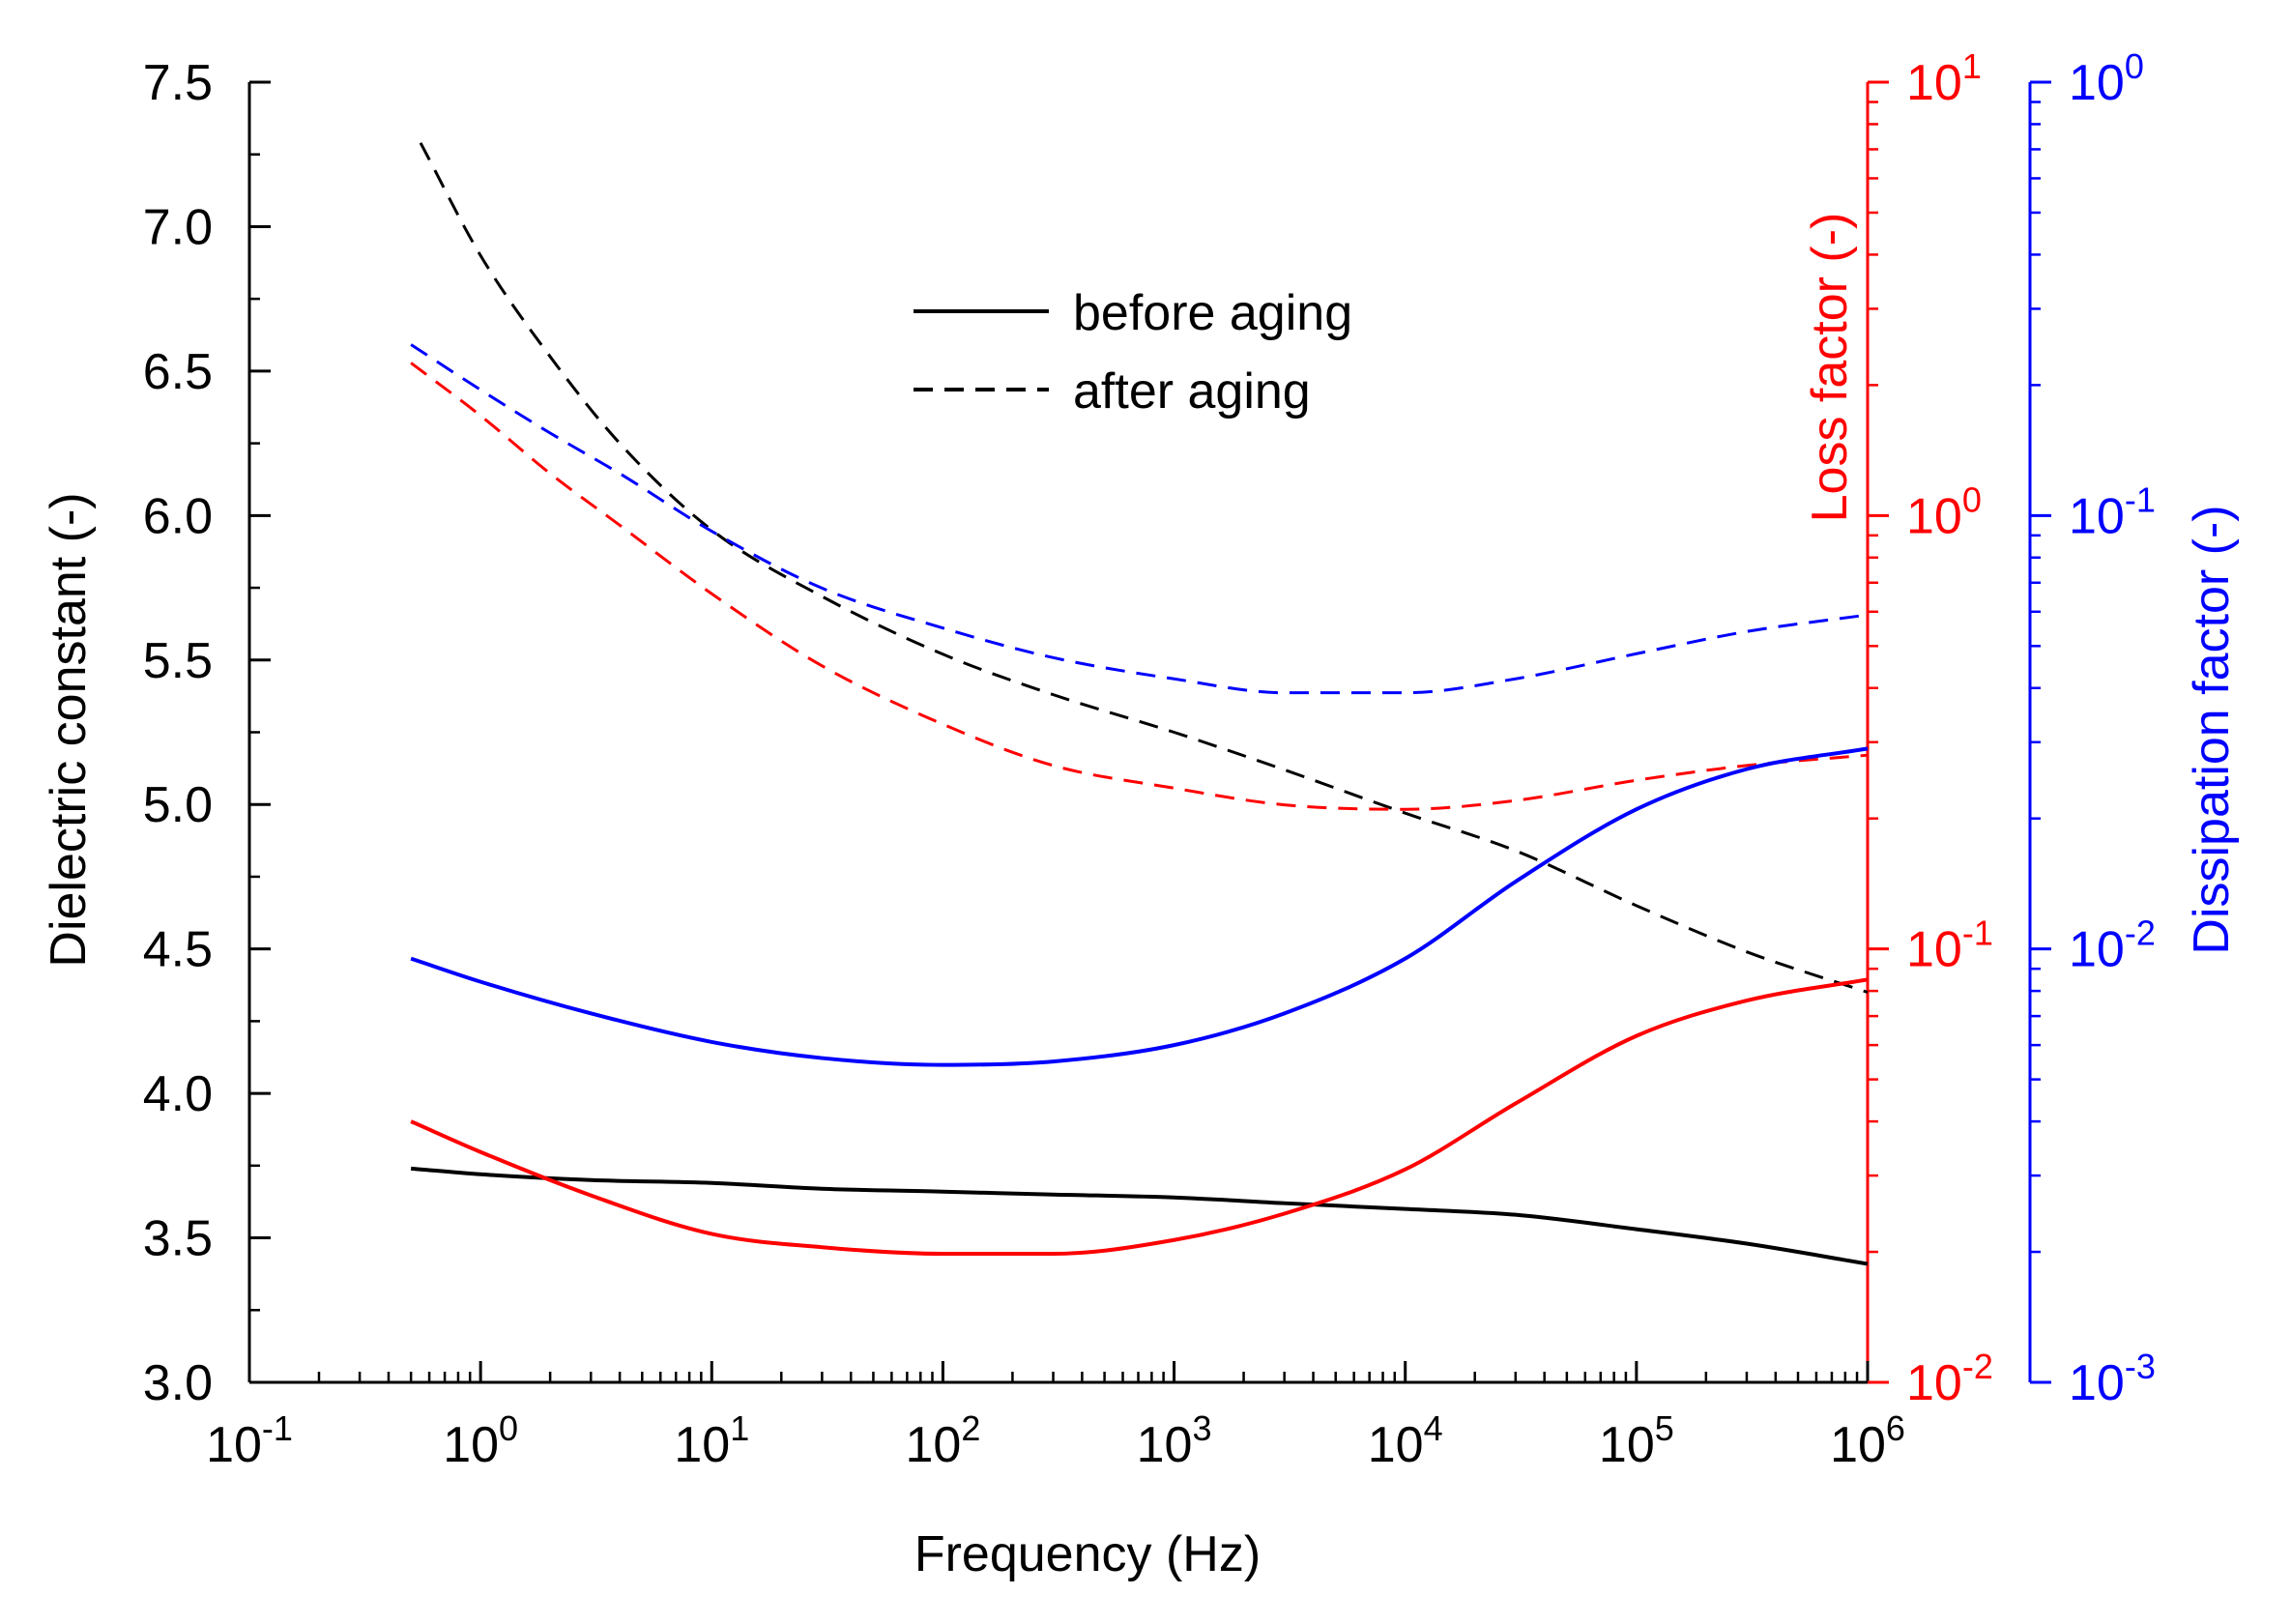  What do you see at coordinates (178, 227) in the screenshot?
I see `left-tick-label: 7.0` at bounding box center [178, 227].